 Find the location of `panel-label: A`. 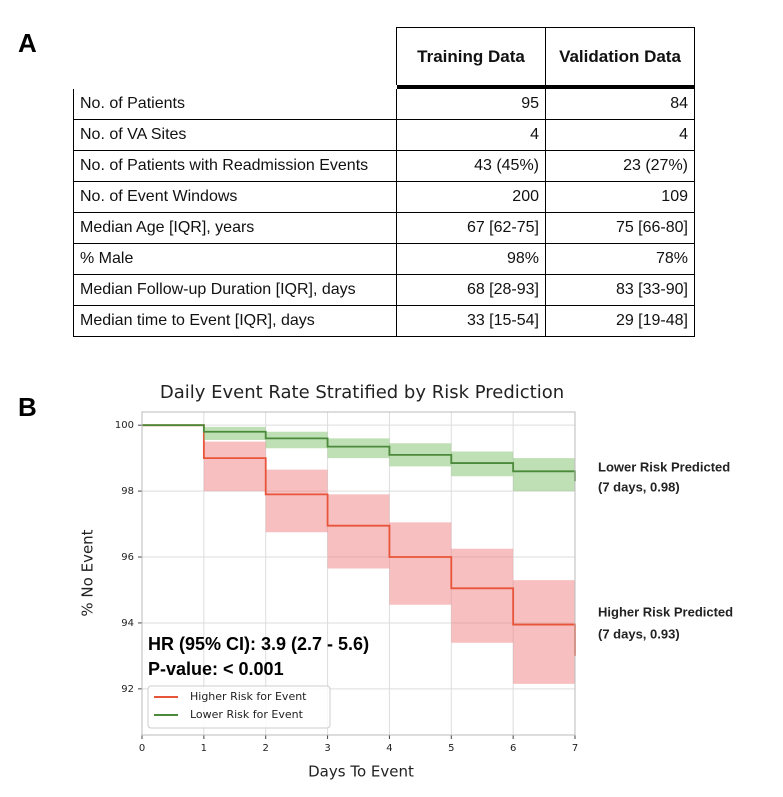

panel-label: A is located at coordinates (27, 43).